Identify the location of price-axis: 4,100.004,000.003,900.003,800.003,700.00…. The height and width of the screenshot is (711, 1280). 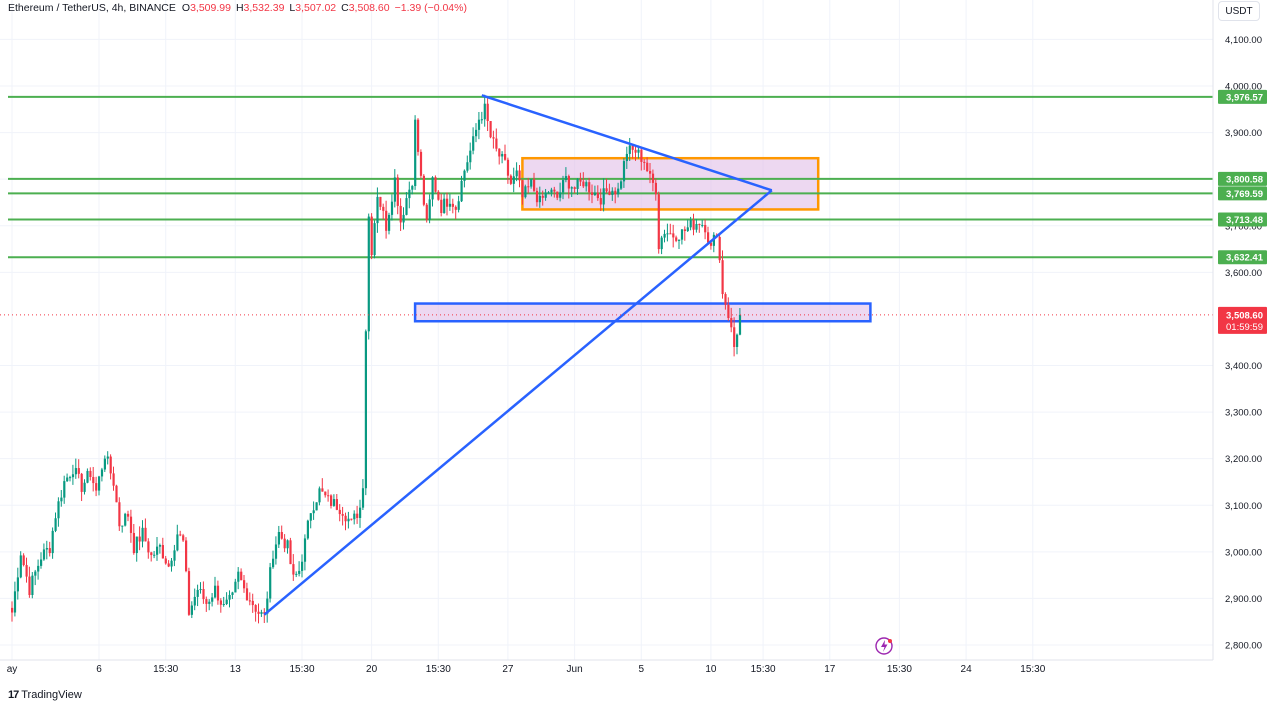
(1243, 343).